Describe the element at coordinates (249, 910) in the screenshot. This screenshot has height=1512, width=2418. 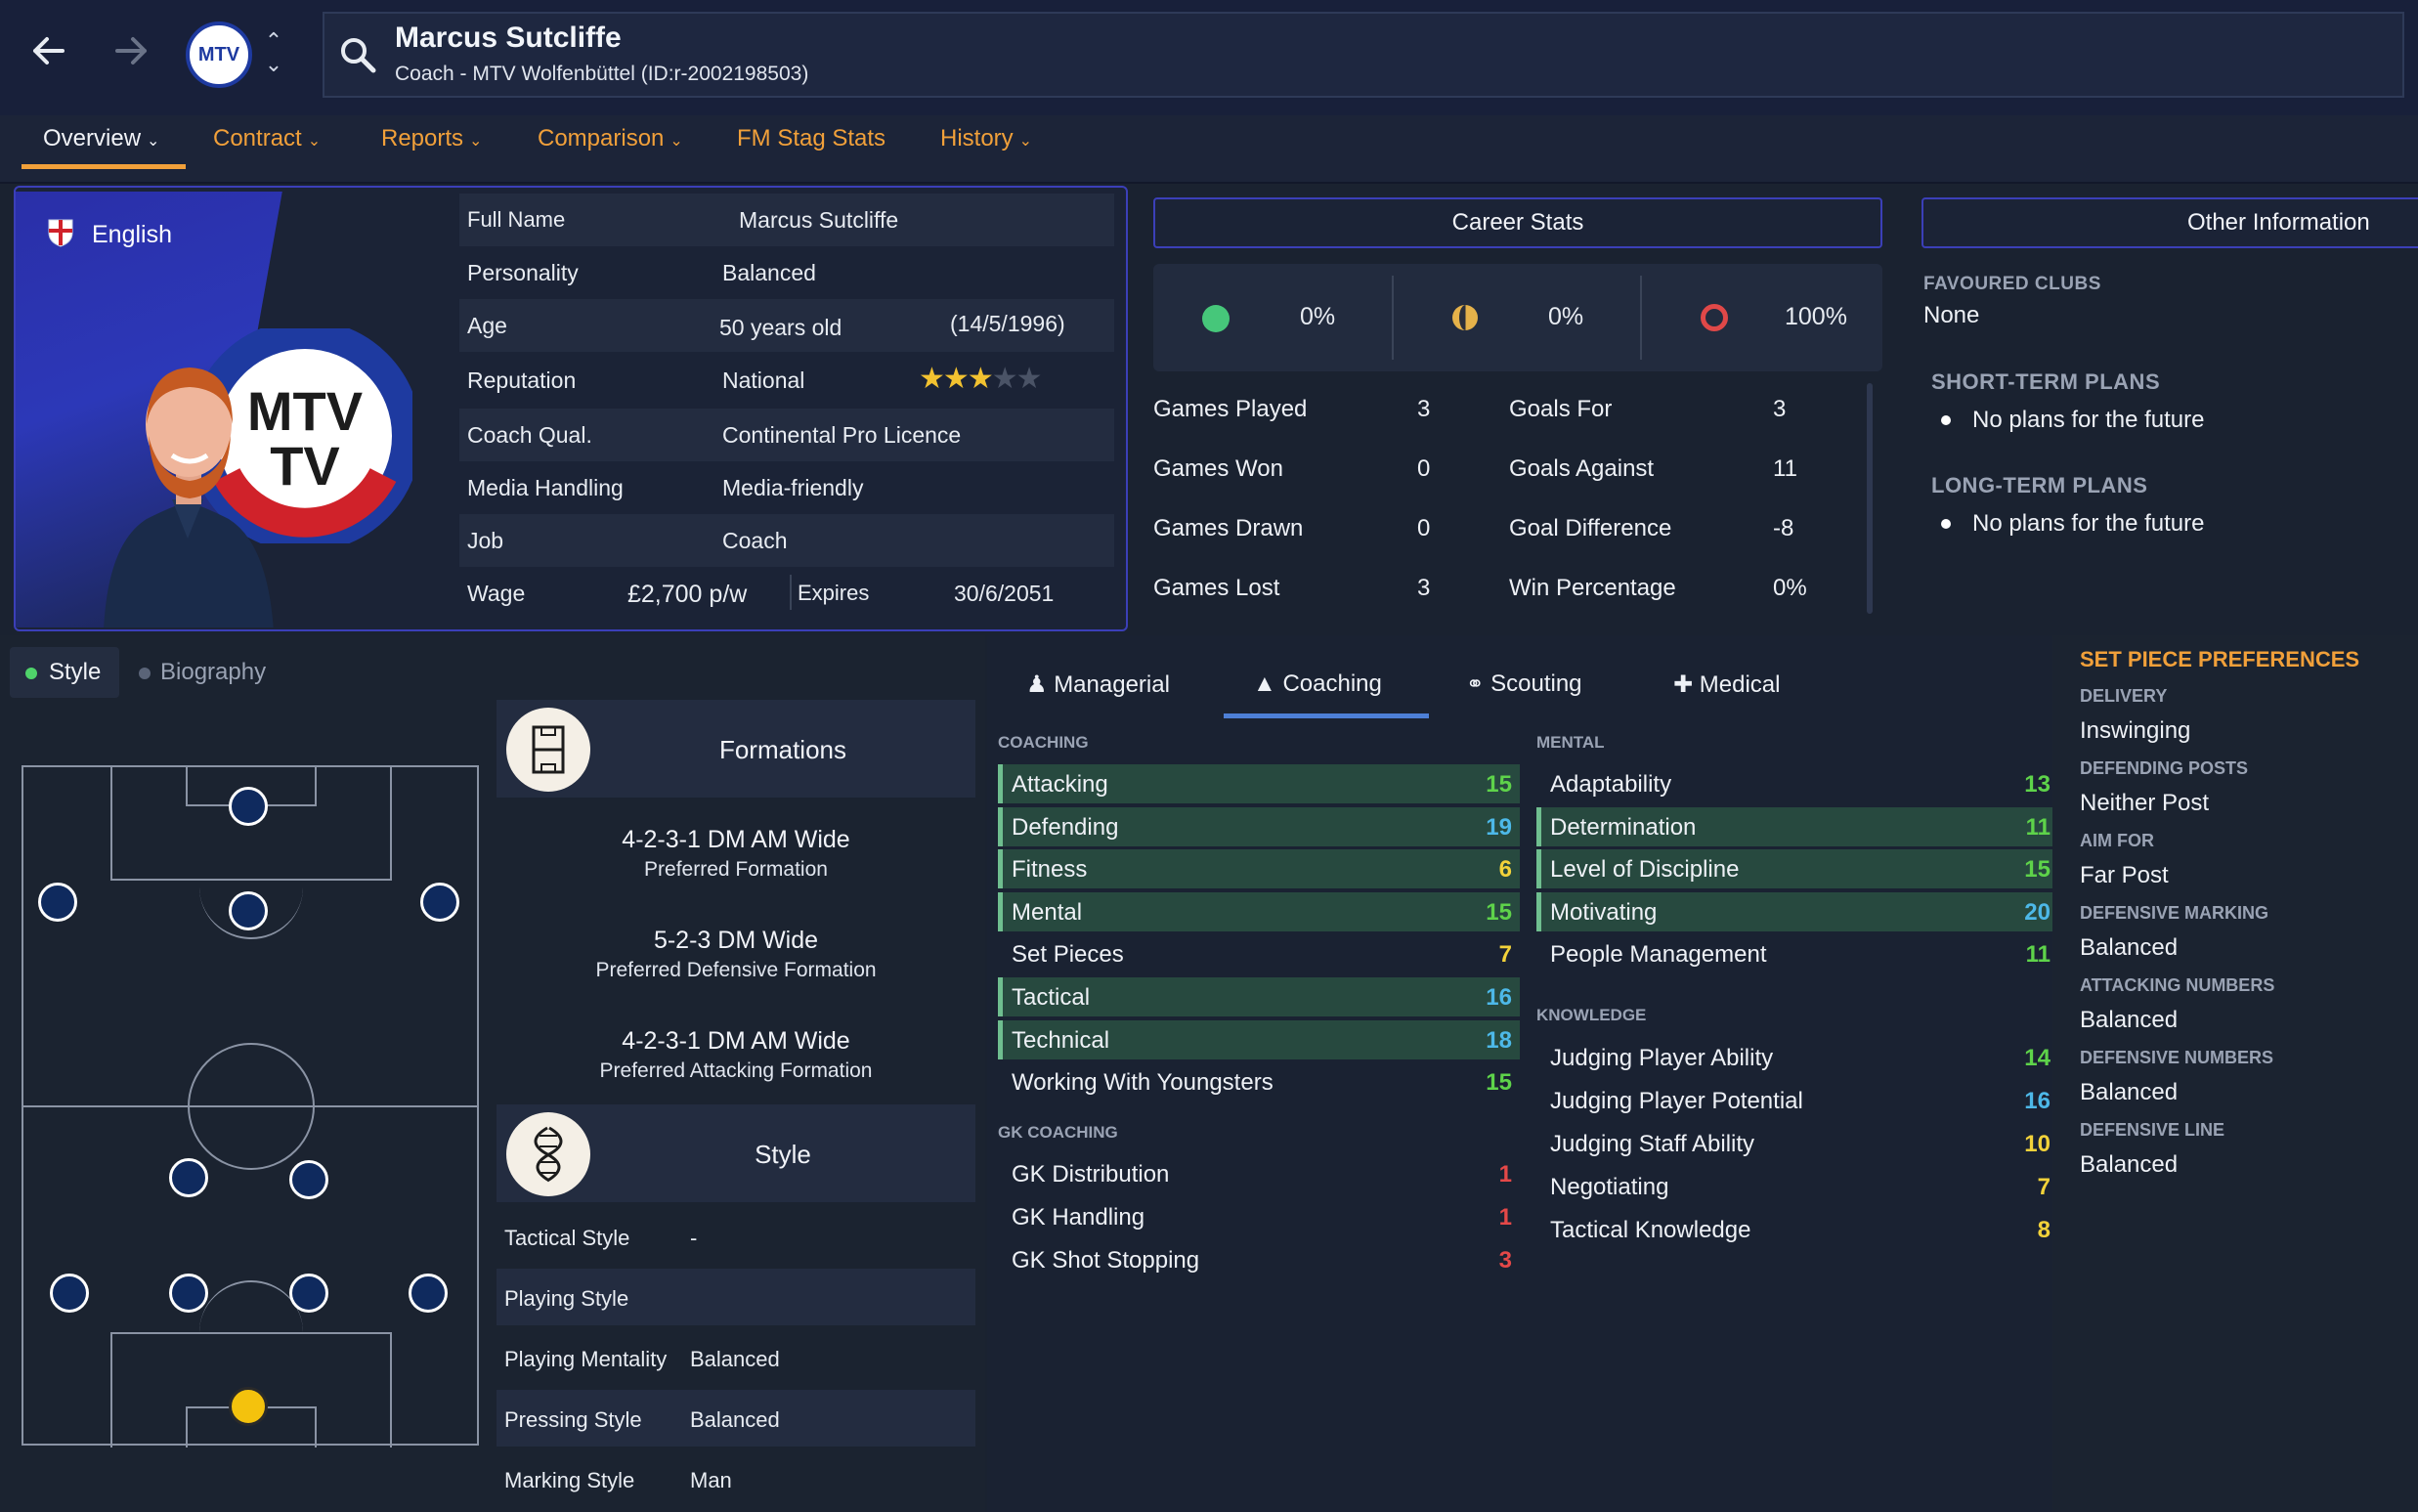
I see `player-marker-amc` at that location.